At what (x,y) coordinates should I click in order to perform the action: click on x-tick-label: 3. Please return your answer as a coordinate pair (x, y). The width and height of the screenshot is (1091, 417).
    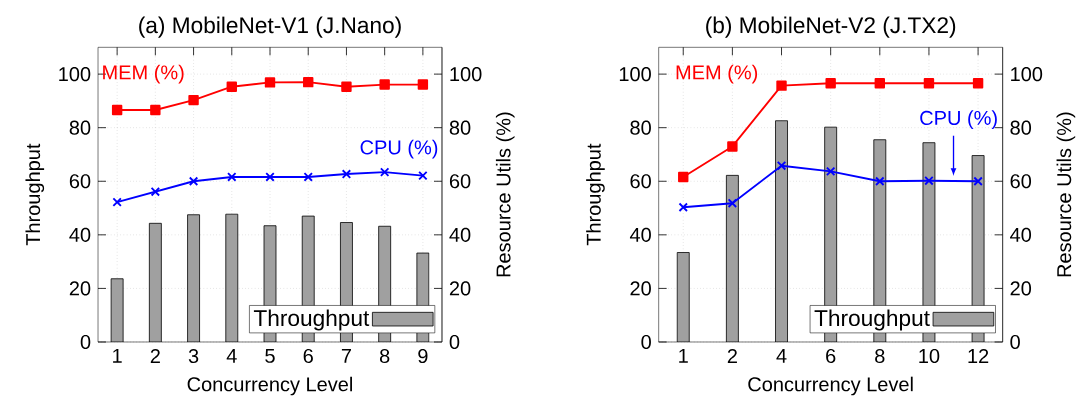
    Looking at the image, I should click on (193, 356).